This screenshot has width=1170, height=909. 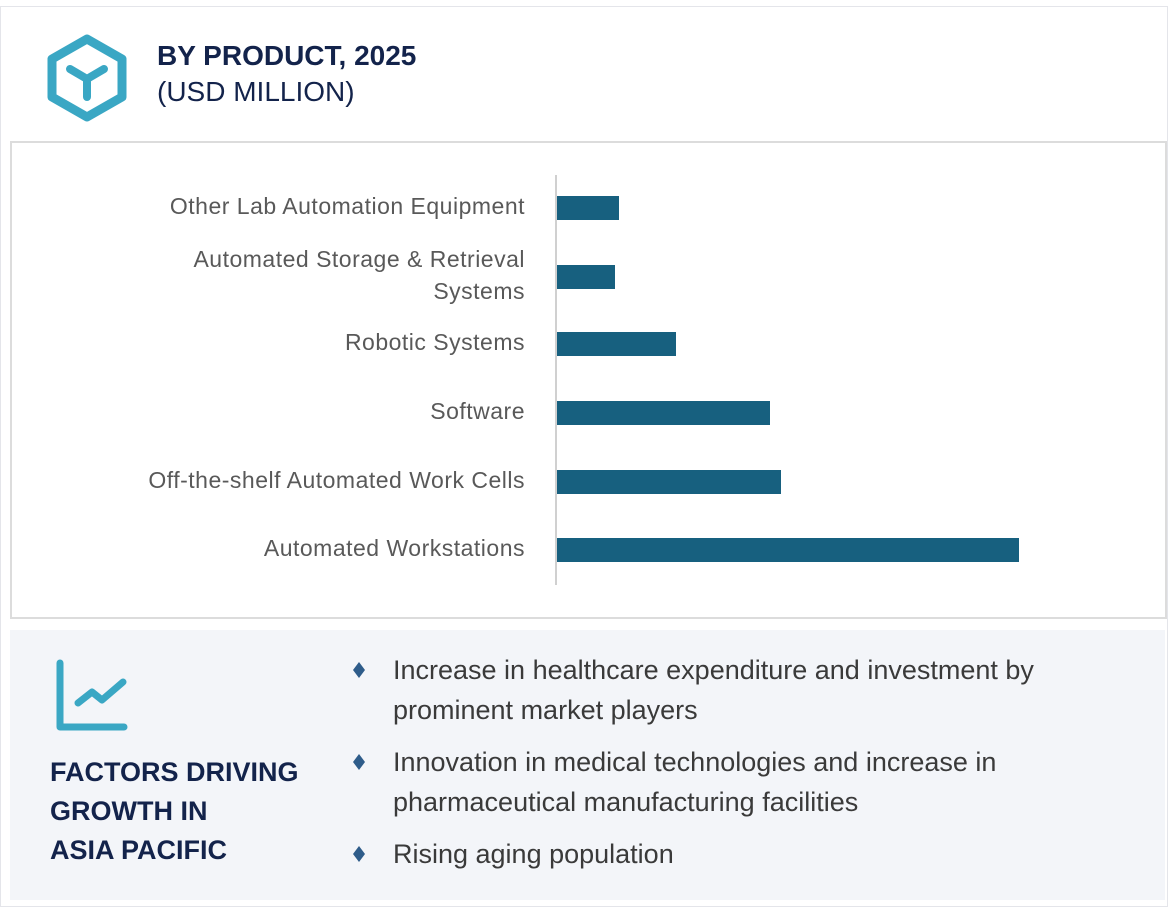 What do you see at coordinates (734, 854) in the screenshot?
I see `driver-item: Rising aging population` at bounding box center [734, 854].